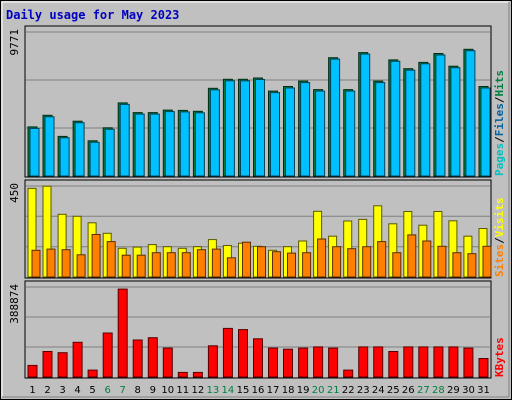  Describe the element at coordinates (408, 390) in the screenshot. I see `x-tick-day-26: 26` at that location.